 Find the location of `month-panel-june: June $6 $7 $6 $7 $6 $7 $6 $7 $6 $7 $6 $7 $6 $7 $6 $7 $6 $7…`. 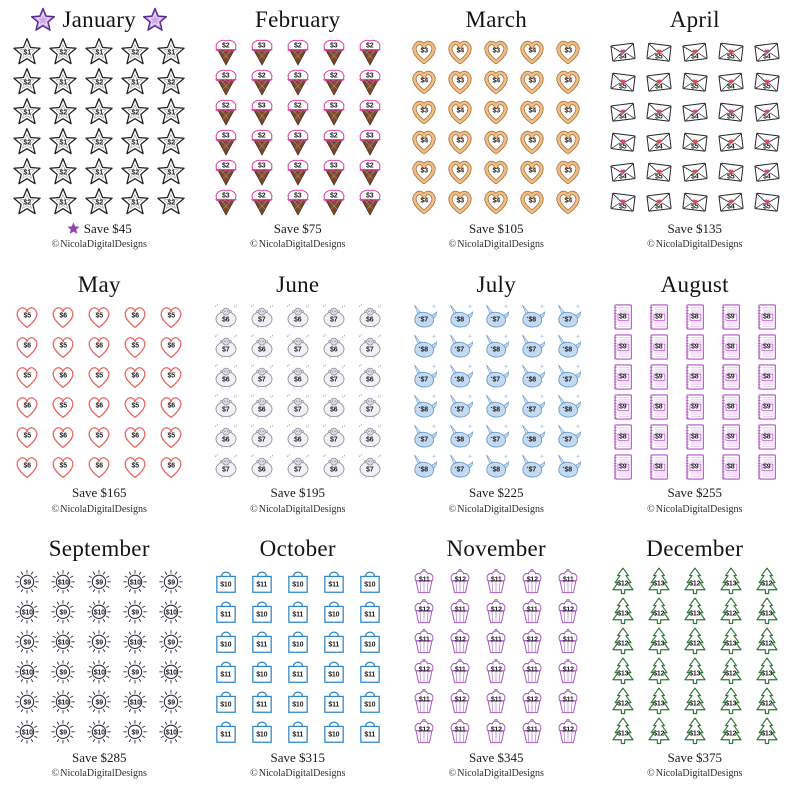

month-panel-june: June $6 $7 $6 $7 $6 $7 $6 $7 $6 $7 $6 $7 $6 $7 $6 $7 $6 $7… is located at coordinates (298, 397).